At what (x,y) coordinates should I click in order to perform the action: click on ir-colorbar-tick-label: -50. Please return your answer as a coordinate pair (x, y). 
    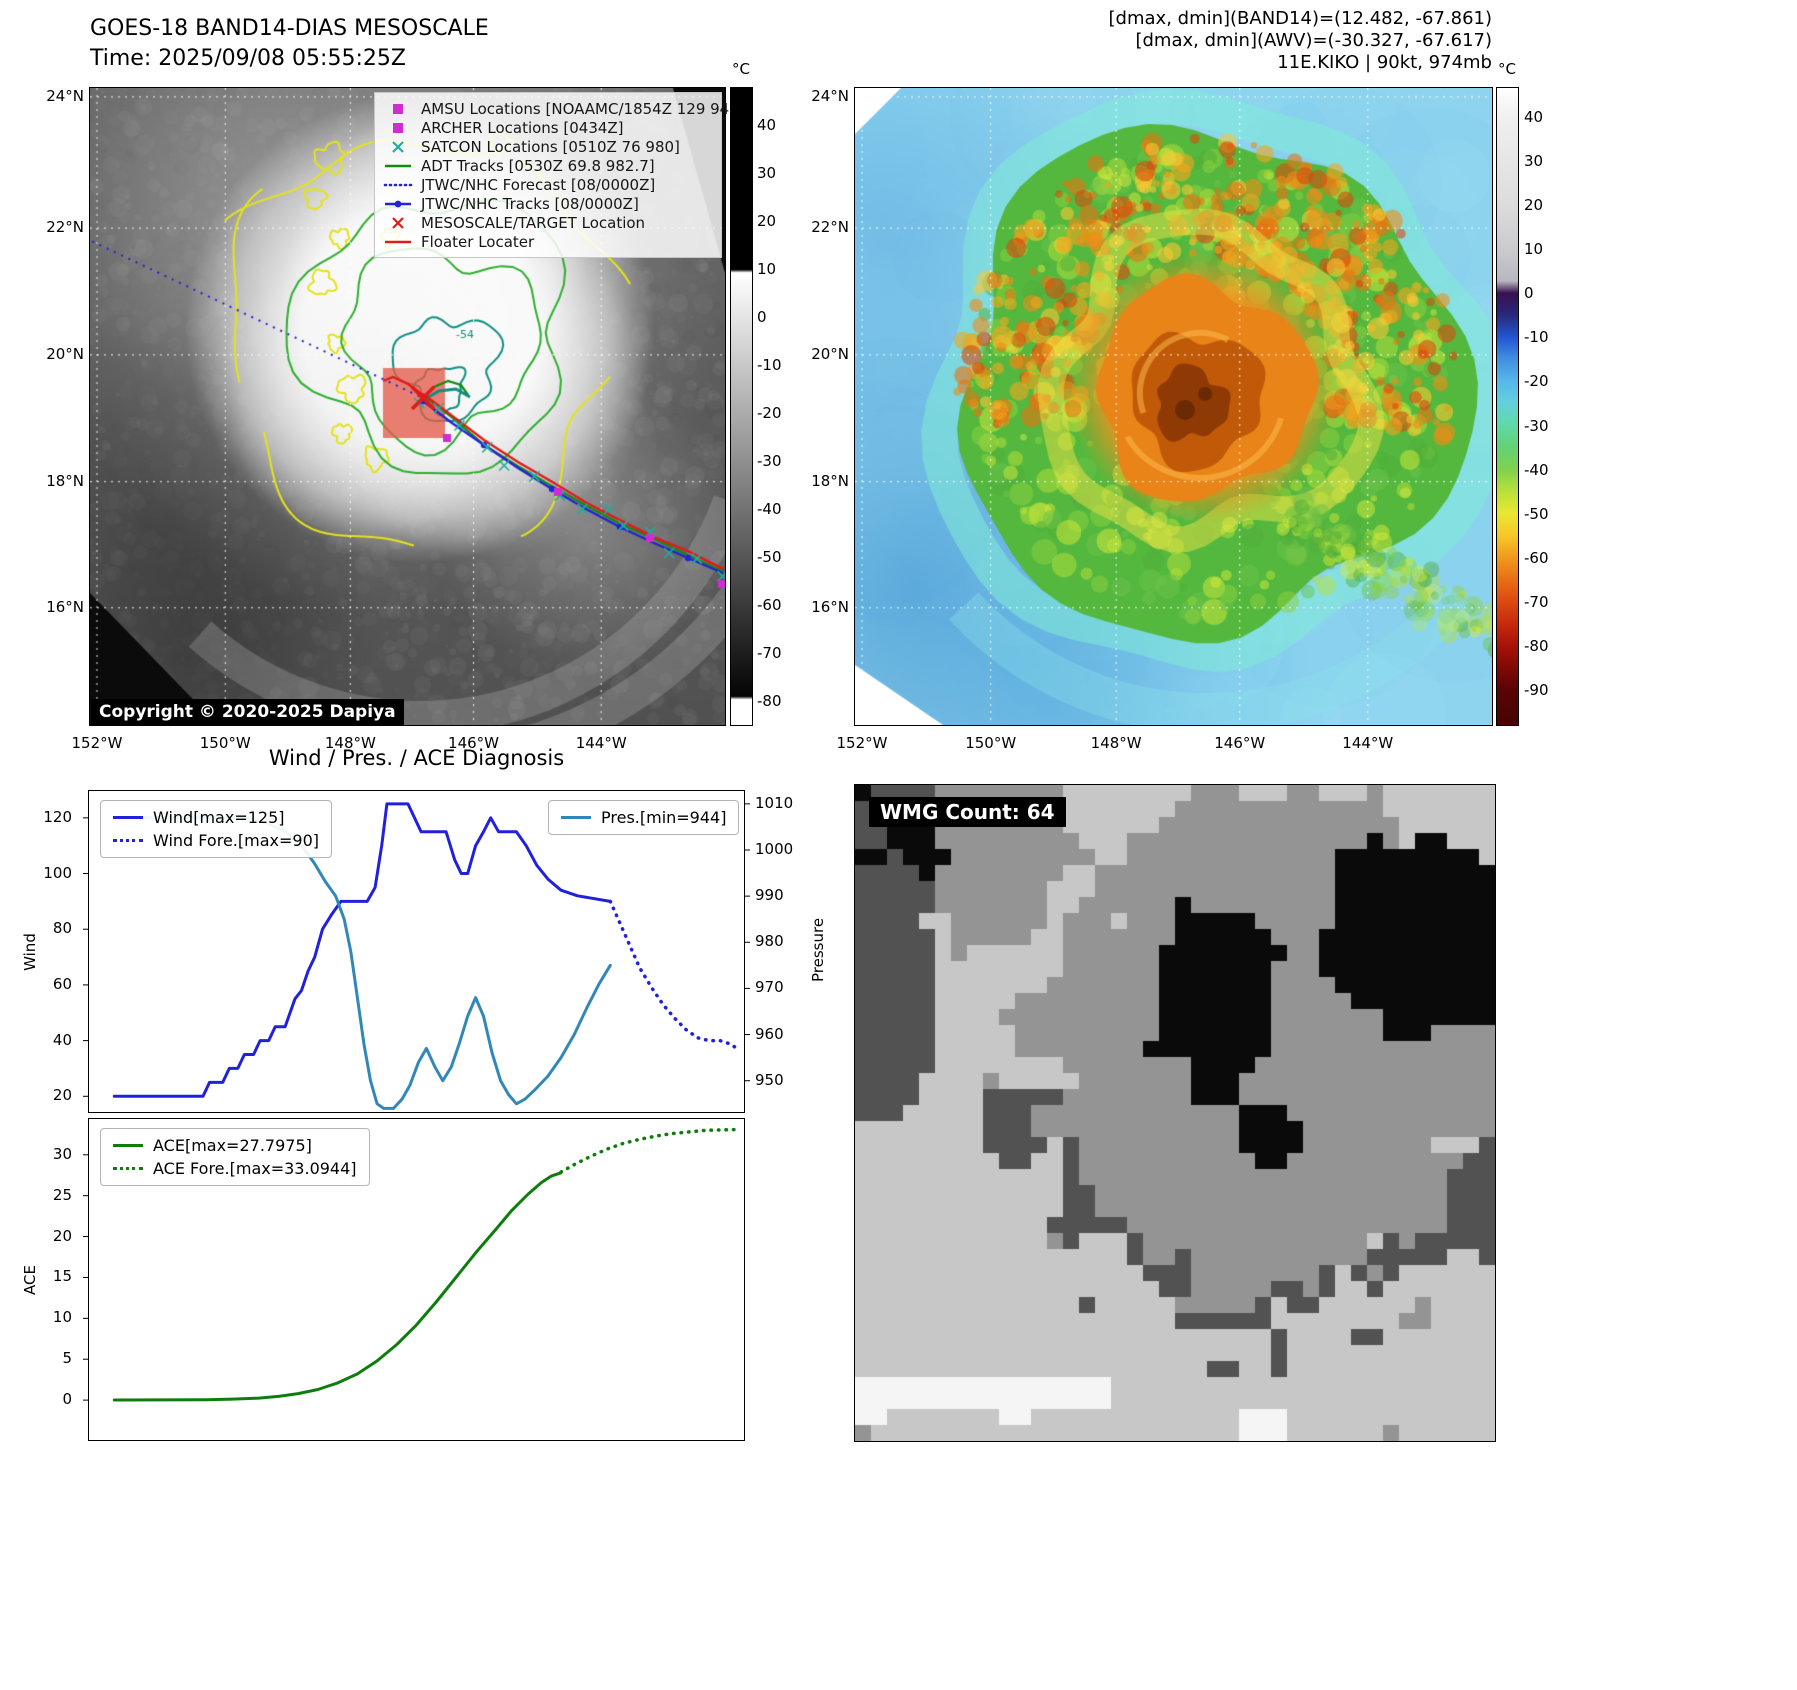
    Looking at the image, I should click on (769, 557).